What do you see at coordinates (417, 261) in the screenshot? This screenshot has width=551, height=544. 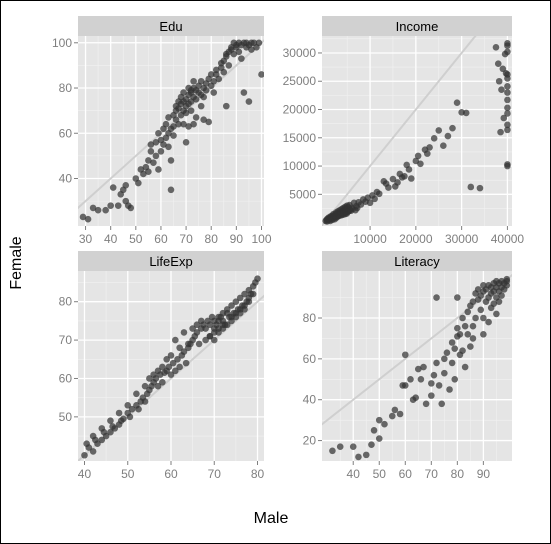 I see `facet-title: Literacy` at bounding box center [417, 261].